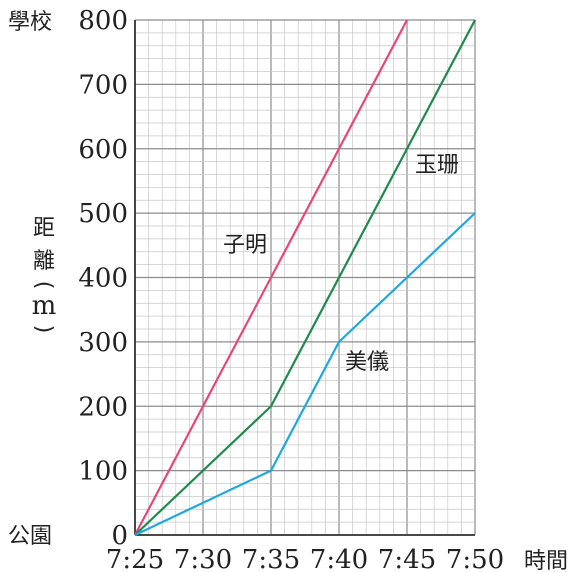 This screenshot has width=576, height=572. Describe the element at coordinates (407, 558) in the screenshot. I see `x-tick-label: 7:45` at that location.